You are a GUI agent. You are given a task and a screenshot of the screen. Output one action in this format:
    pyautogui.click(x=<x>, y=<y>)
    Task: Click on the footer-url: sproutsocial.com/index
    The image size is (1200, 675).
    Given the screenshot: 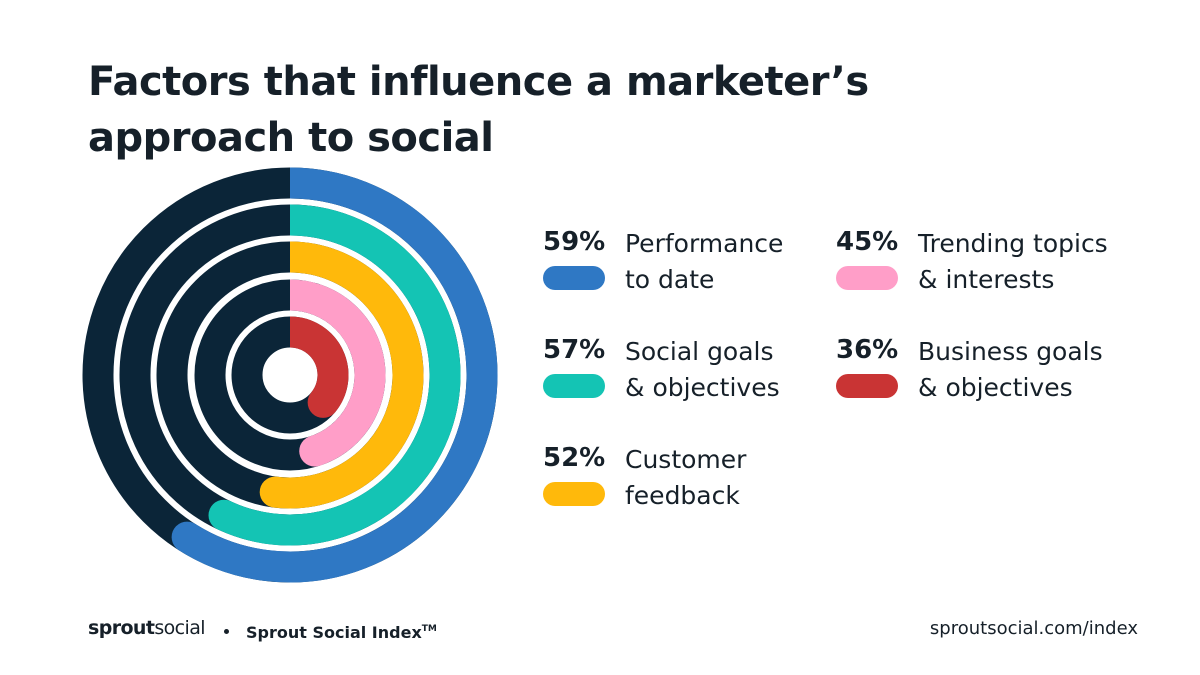 What is the action you would take?
    pyautogui.click(x=1033, y=628)
    